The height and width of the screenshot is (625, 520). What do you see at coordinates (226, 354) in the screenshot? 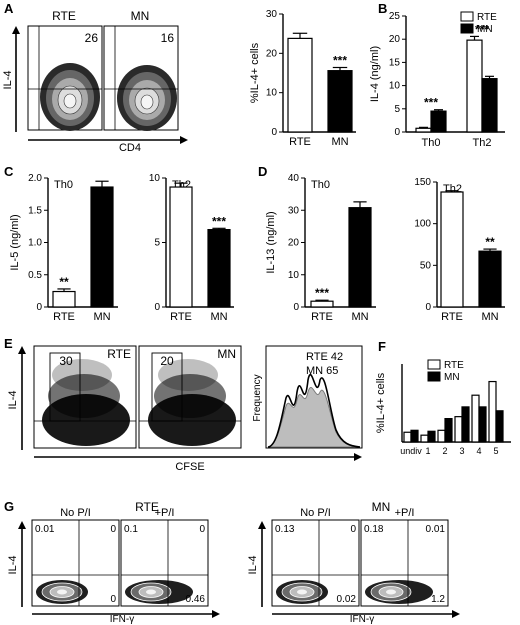
I see `flow-e-mn-title: MN` at bounding box center [226, 354].